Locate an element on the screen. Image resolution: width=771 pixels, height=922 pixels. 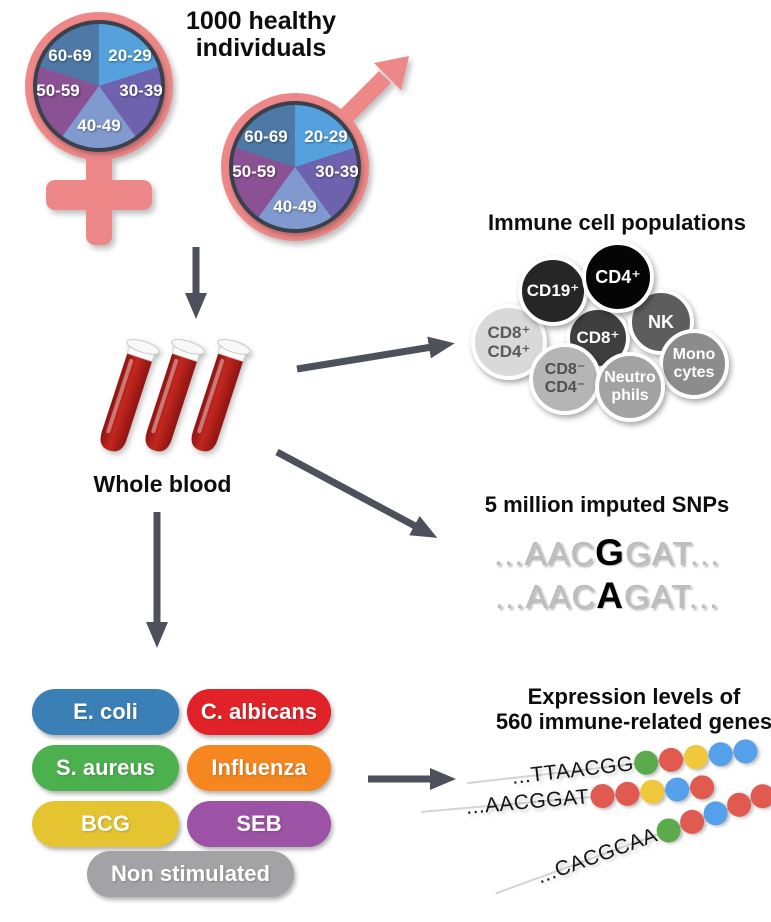
immune-cell-cd4pos: CD4⁺ is located at coordinates (618, 277).